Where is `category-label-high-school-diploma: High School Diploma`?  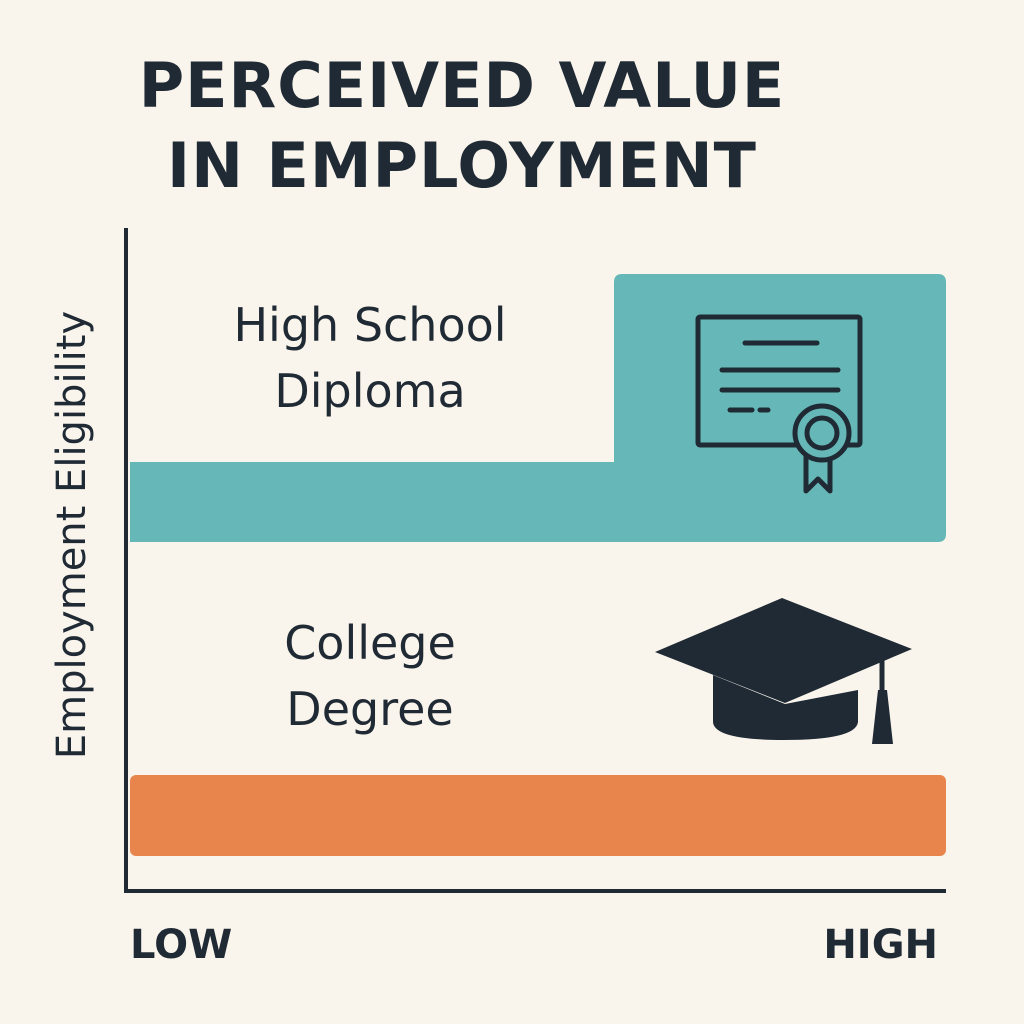
category-label-high-school-diploma: High School Diploma is located at coordinates (370, 358).